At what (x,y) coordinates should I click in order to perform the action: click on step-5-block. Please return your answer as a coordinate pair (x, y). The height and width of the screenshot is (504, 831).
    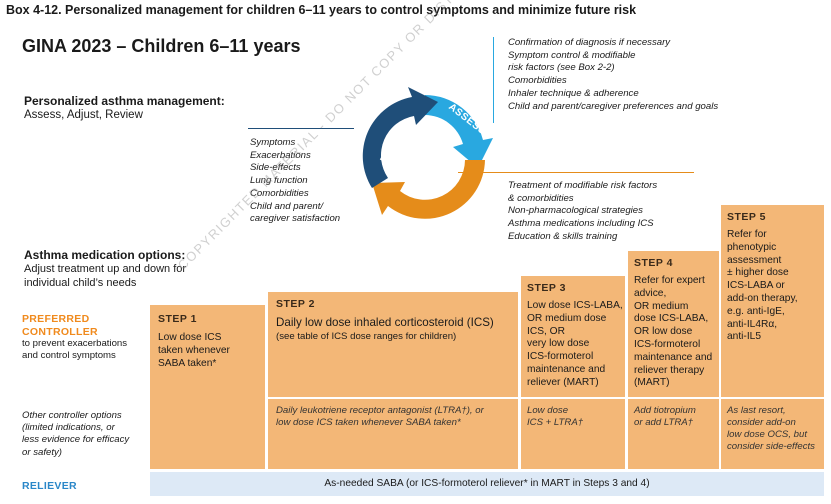
    Looking at the image, I should click on (772, 337).